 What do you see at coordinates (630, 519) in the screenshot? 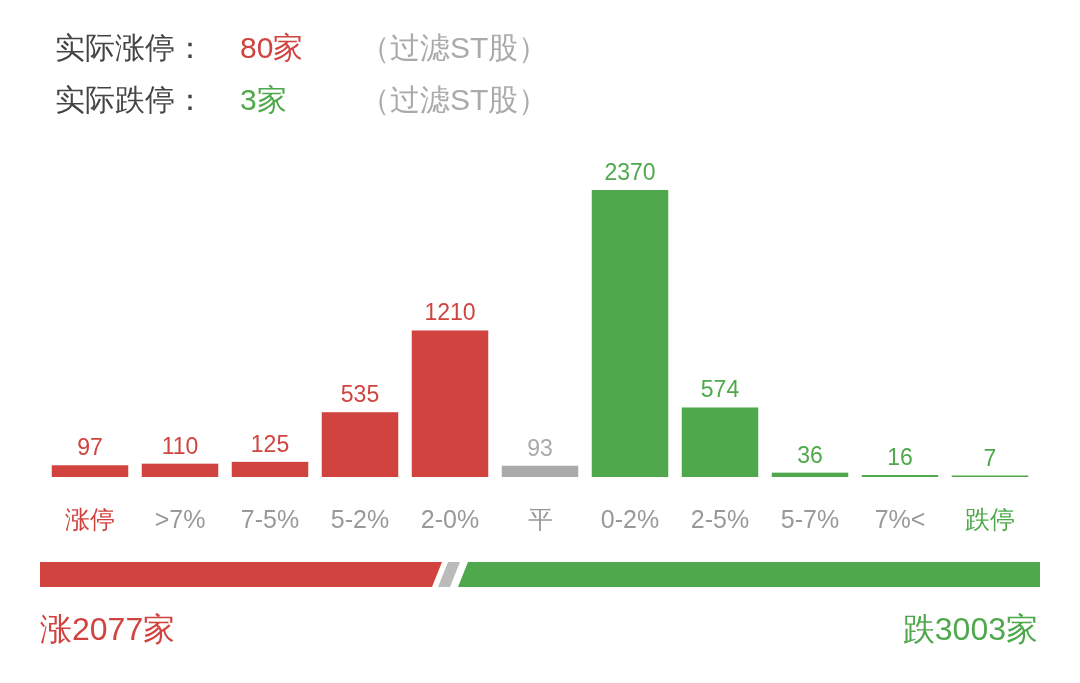
I see `x-tick-label: 0-2%` at bounding box center [630, 519].